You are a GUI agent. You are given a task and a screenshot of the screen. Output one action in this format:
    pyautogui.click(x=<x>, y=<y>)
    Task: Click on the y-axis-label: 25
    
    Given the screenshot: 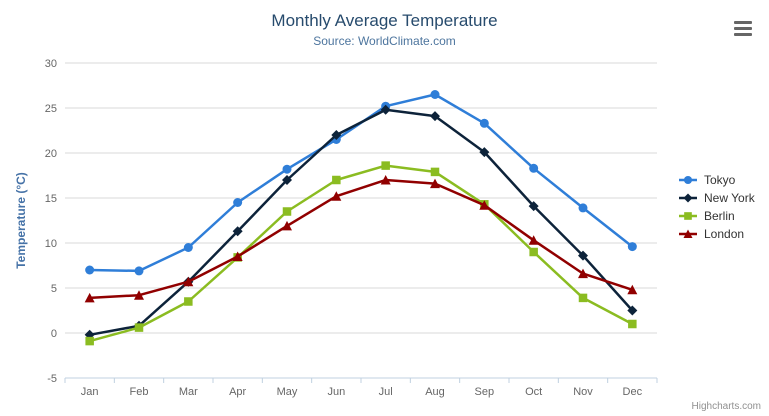 What is the action you would take?
    pyautogui.click(x=51, y=109)
    